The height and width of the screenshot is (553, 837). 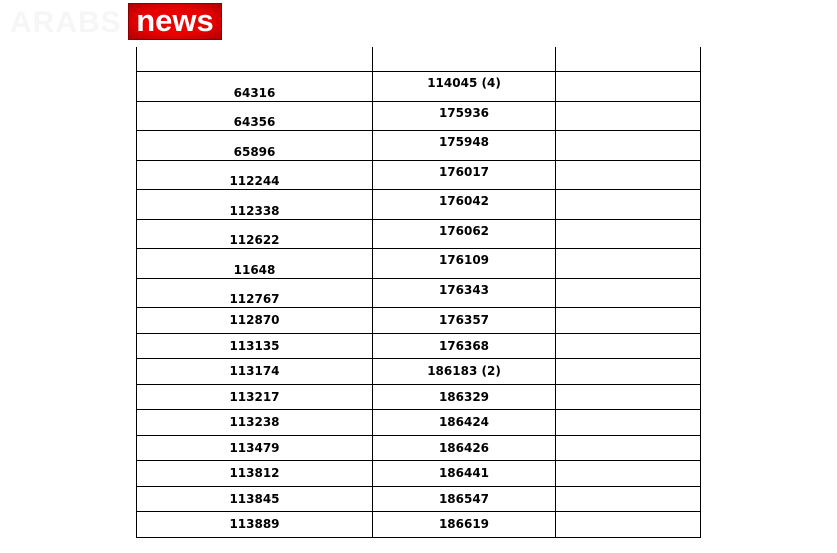 What do you see at coordinates (254, 233) in the screenshot?
I see `table-cell: 112622` at bounding box center [254, 233].